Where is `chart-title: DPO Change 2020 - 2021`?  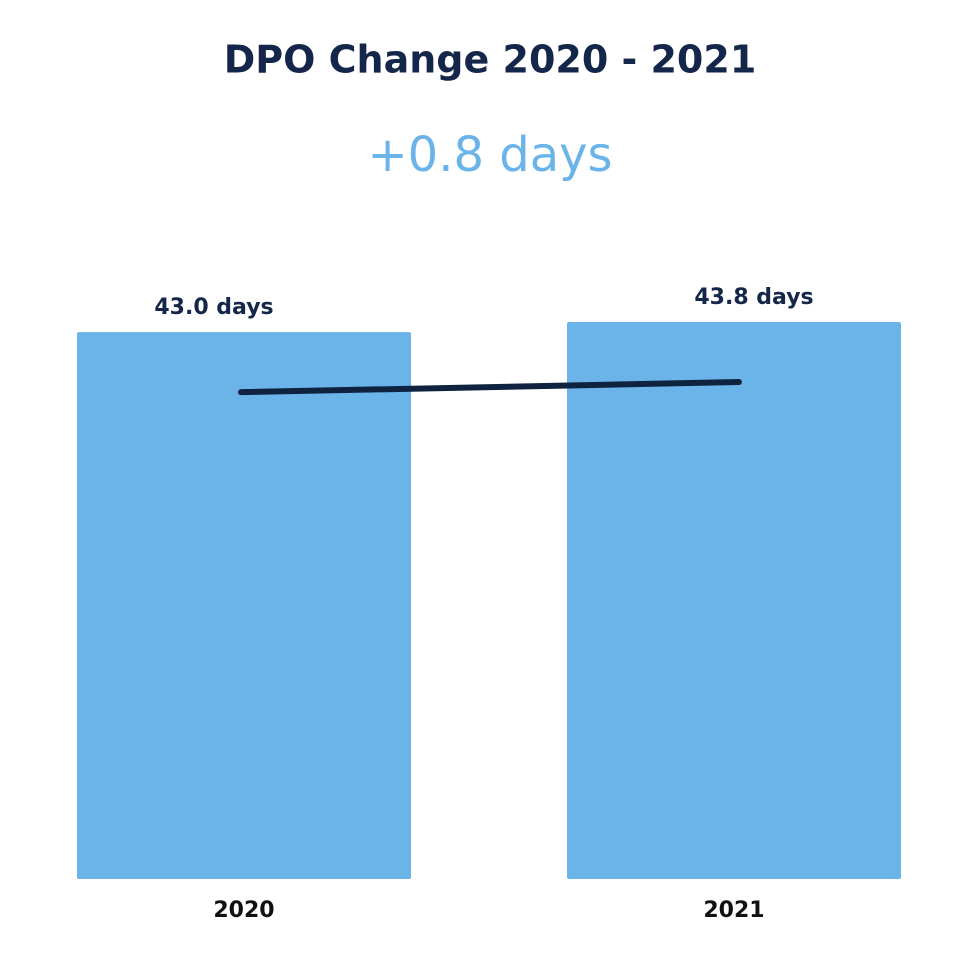 chart-title: DPO Change 2020 - 2021 is located at coordinates (490, 60).